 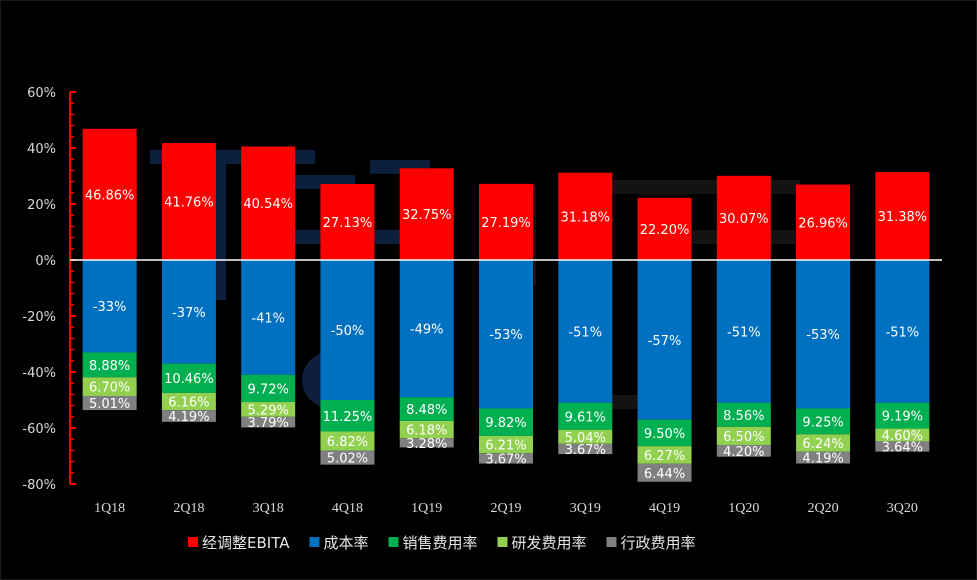 What do you see at coordinates (505, 423) in the screenshot?
I see `data-label: 9.82%` at bounding box center [505, 423].